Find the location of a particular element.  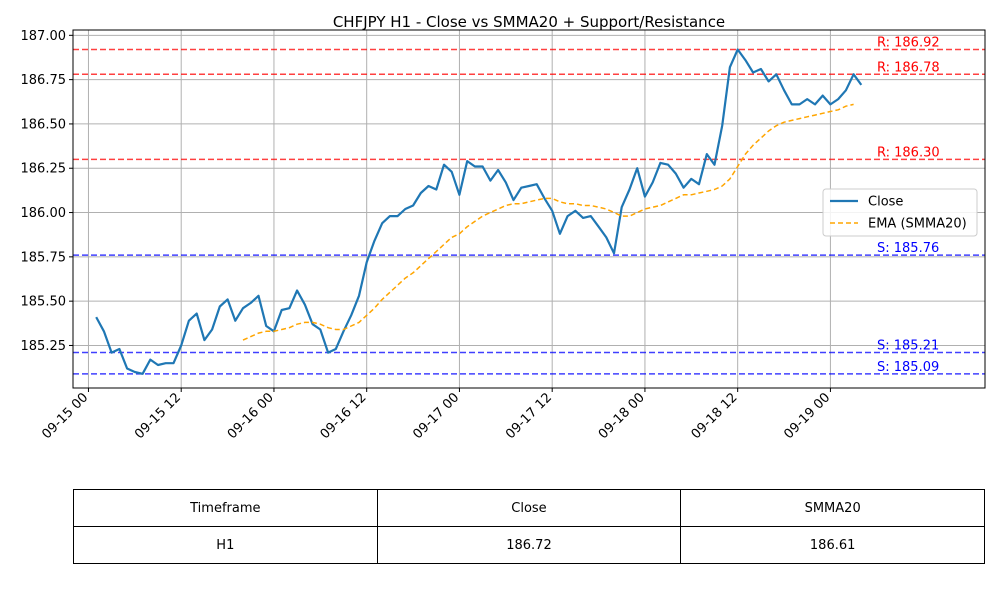

x-tick-label: 09-16 00 is located at coordinates (251, 416).